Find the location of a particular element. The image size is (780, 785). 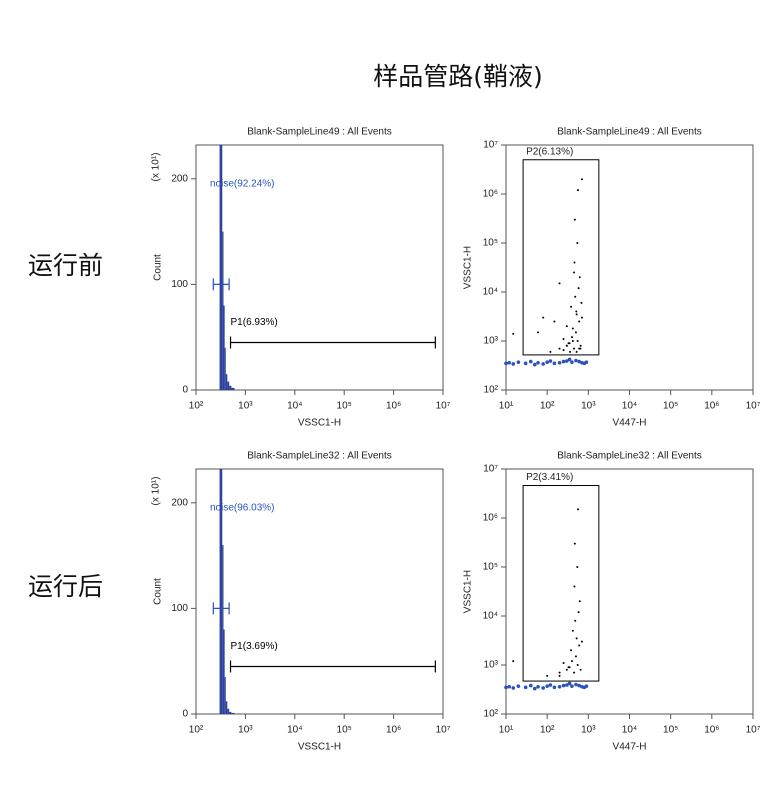

y-tick-label: 10⁶ is located at coordinates (490, 194).